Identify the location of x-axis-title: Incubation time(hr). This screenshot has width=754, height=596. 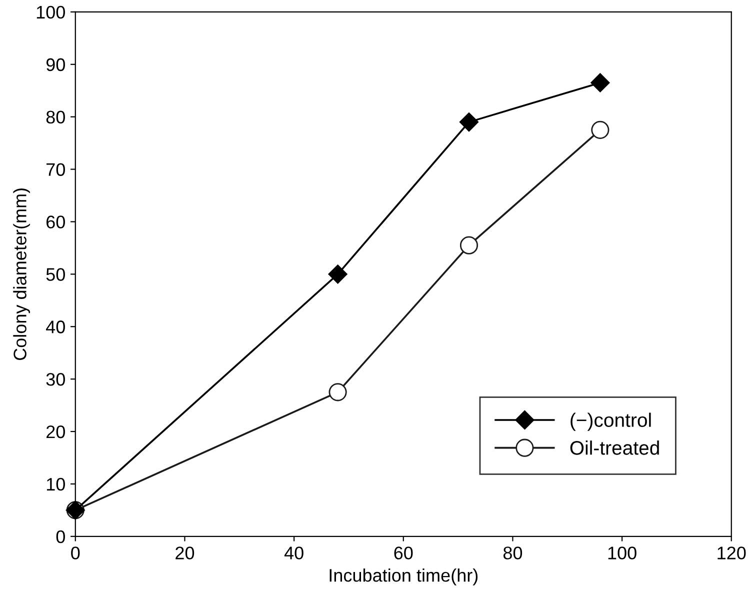
(404, 577).